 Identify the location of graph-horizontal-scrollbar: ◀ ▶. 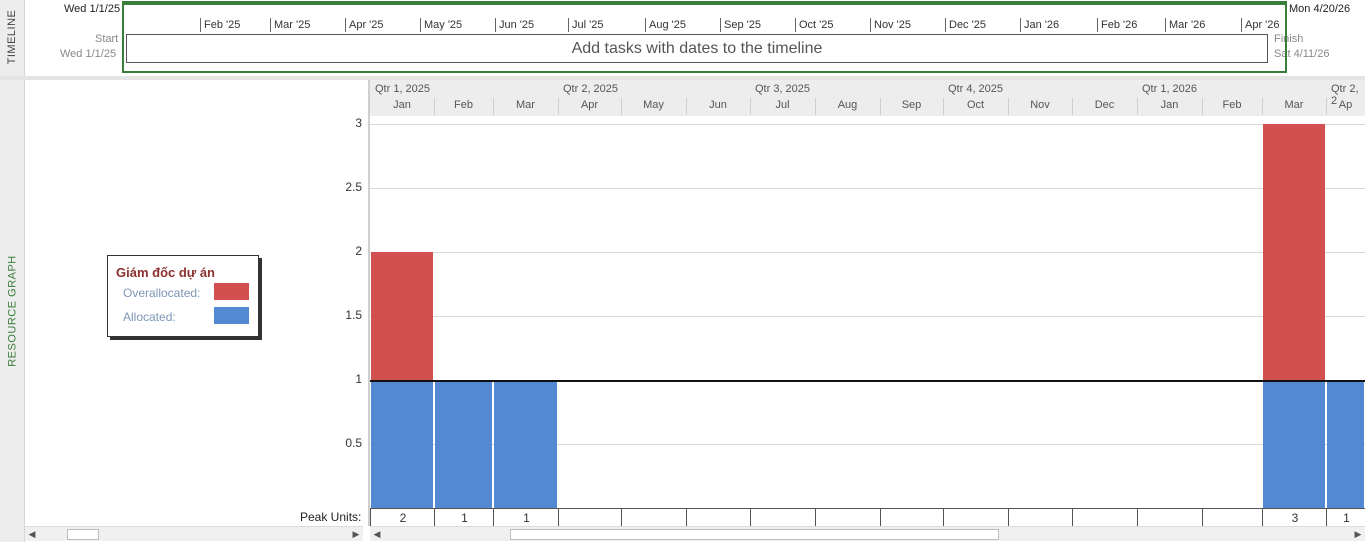
(867, 533).